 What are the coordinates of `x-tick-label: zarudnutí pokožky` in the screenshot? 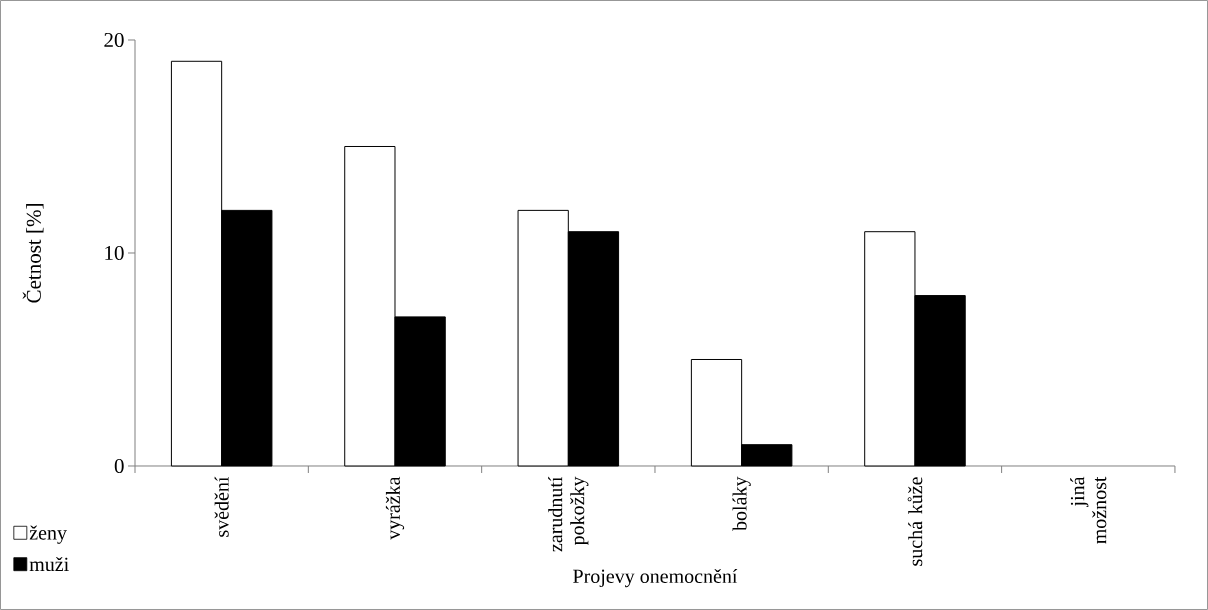 It's located at (568, 514).